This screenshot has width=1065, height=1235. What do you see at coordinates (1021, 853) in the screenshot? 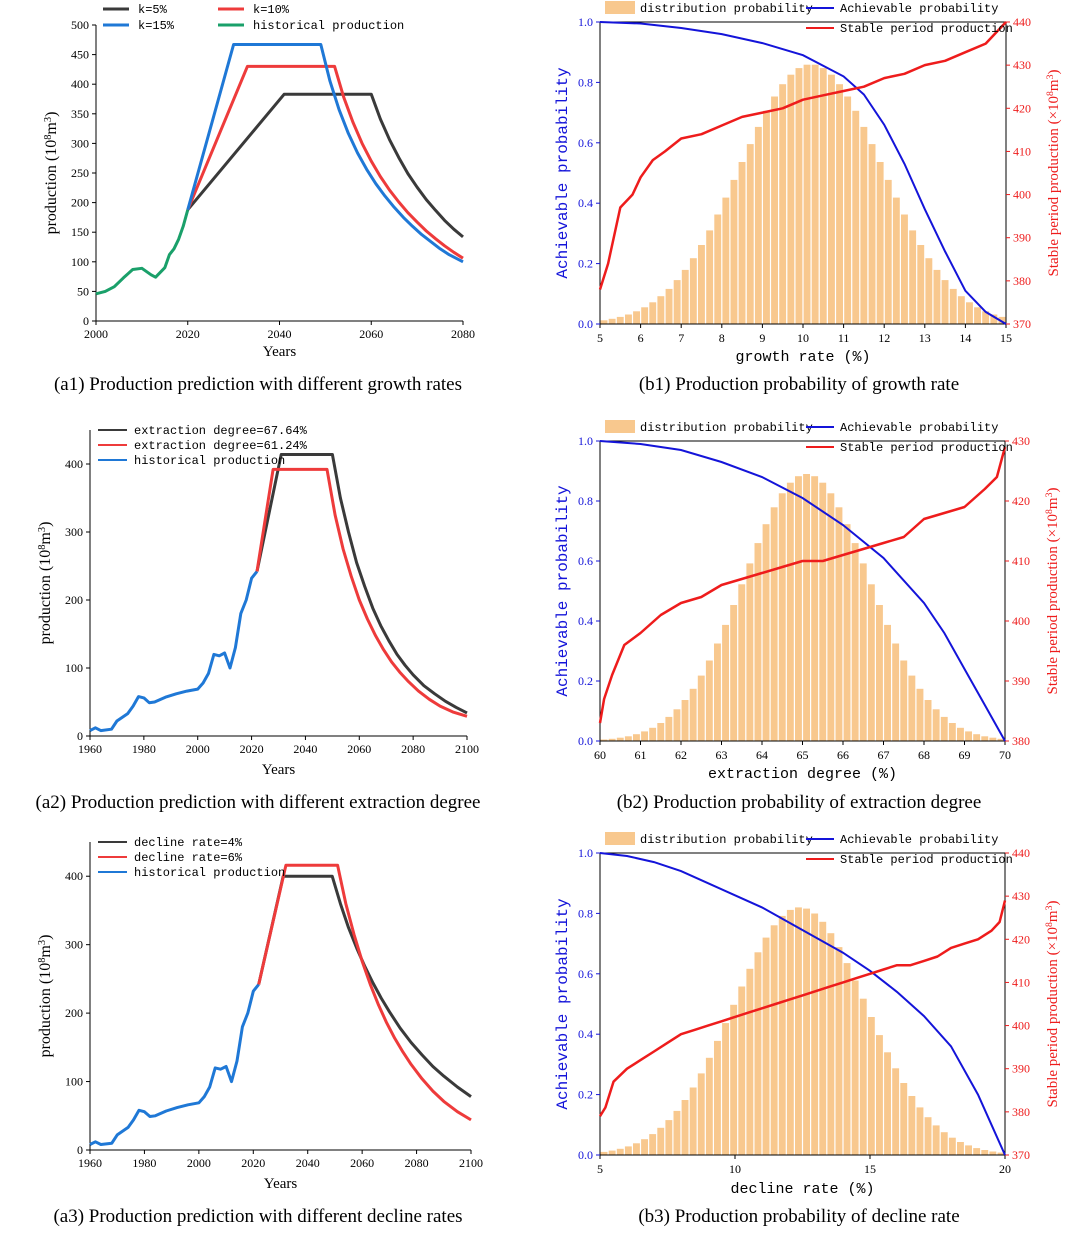
I see `y2-tick-label: 440` at bounding box center [1021, 853].